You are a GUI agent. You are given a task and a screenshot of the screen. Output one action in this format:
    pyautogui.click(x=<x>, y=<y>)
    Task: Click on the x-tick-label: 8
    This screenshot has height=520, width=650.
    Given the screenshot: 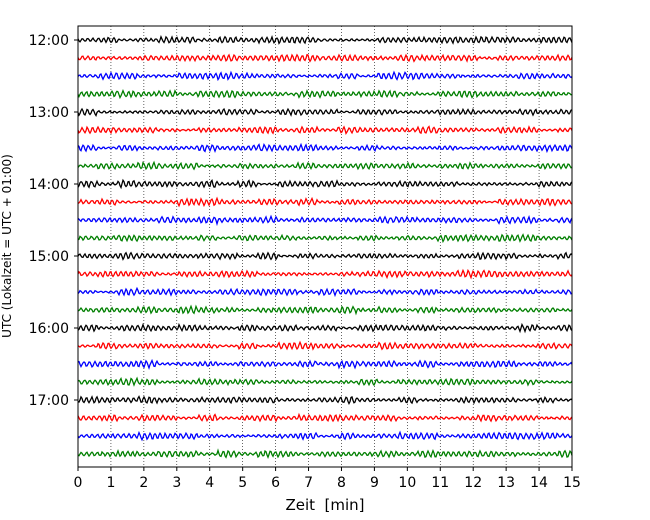 What is the action you would take?
    pyautogui.click(x=341, y=483)
    